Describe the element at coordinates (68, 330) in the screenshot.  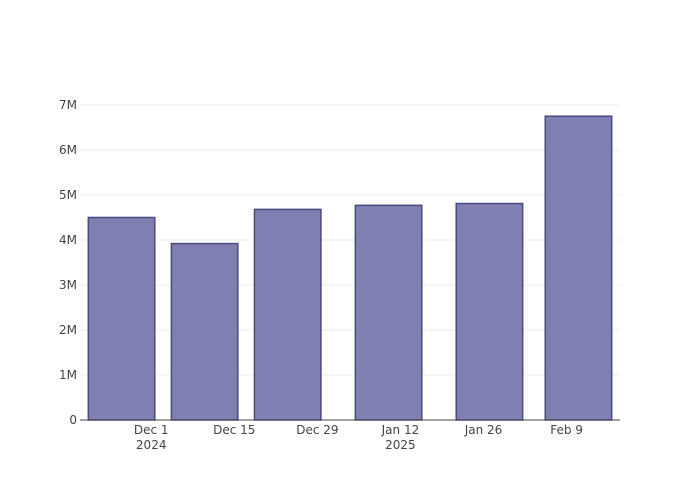
I see `y-tick-label: 2M` at that location.